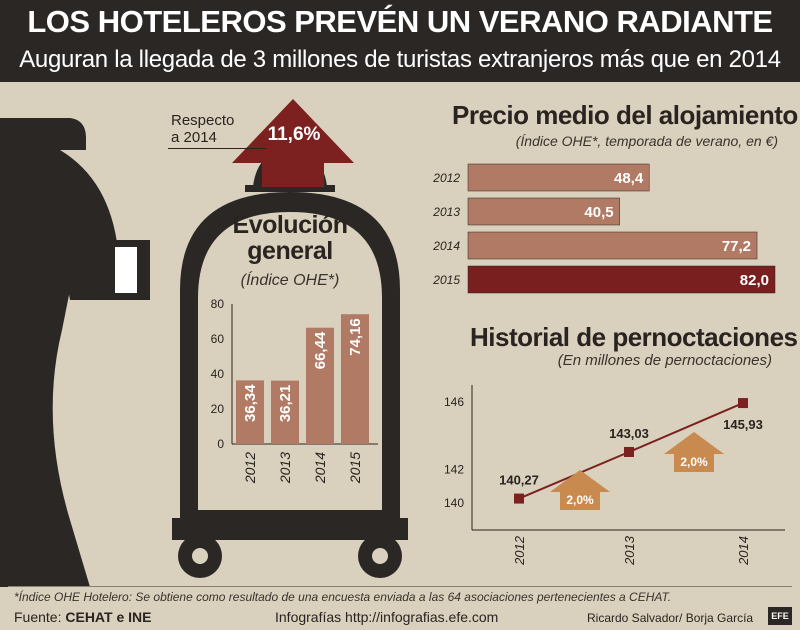 The width and height of the screenshot is (800, 630). Describe the element at coordinates (355, 337) in the screenshot. I see `bar-value-label: 74,16` at that location.